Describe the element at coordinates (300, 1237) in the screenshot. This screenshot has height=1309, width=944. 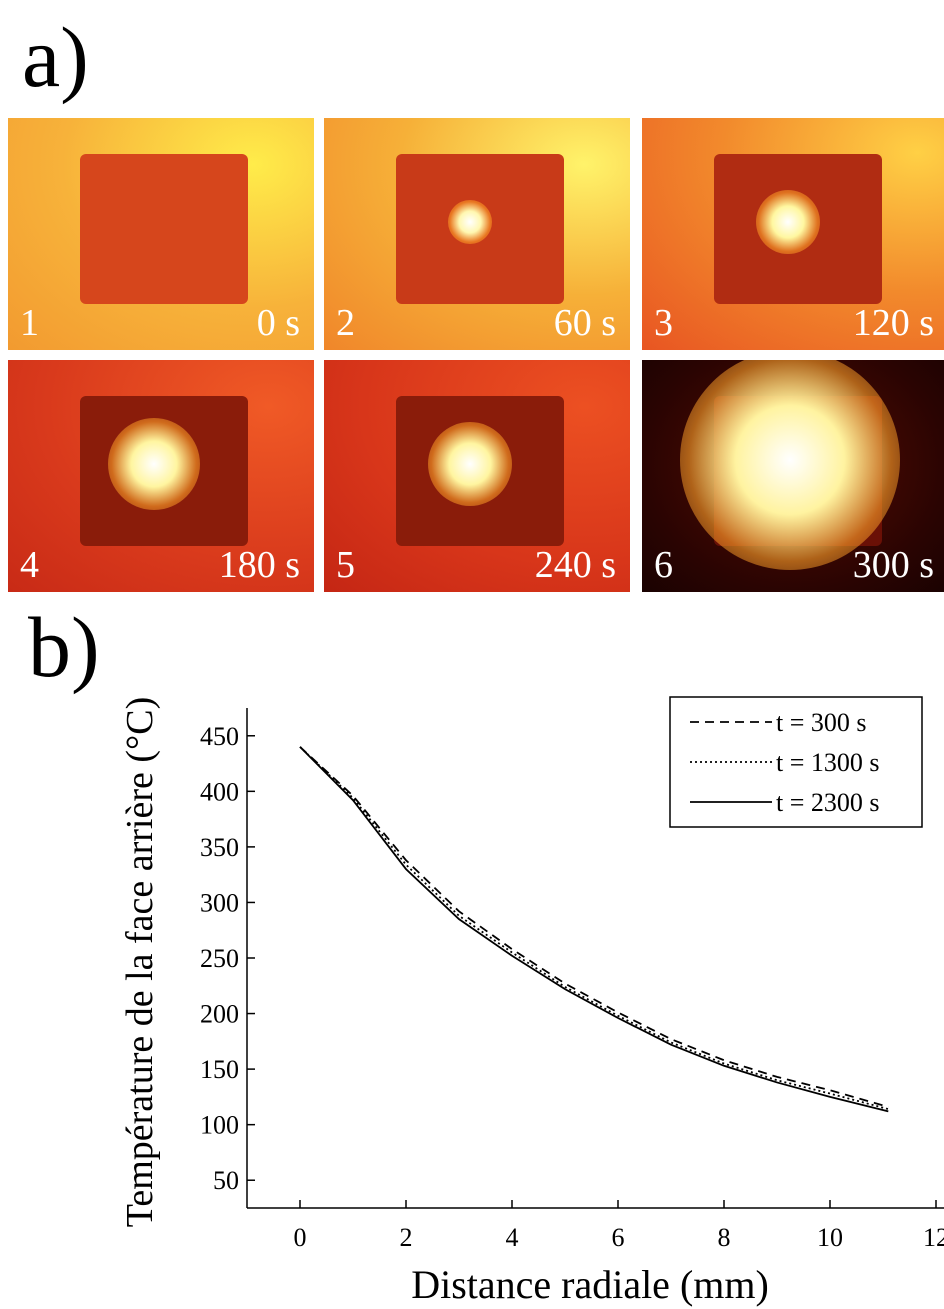
I see `x-tick-label: 0` at that location.